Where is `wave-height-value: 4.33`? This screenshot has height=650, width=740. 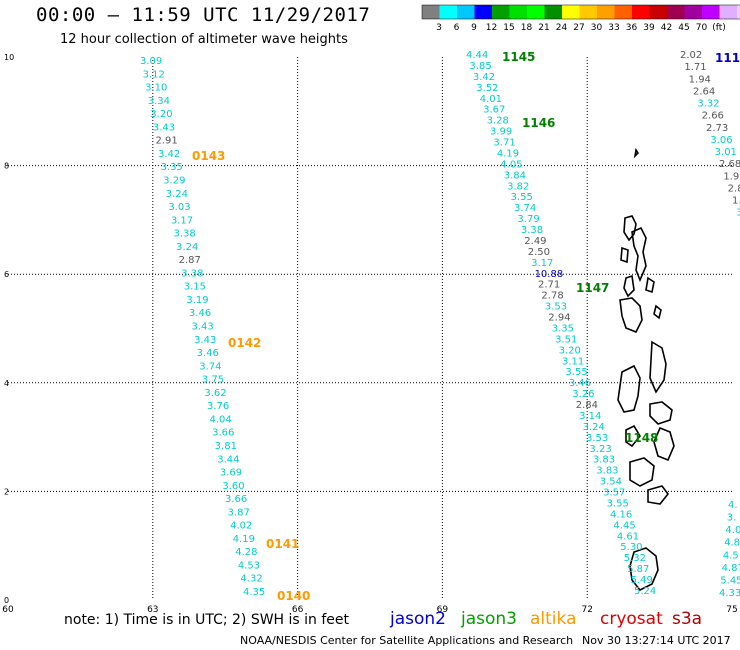
wave-height-value: 4.33 is located at coordinates (729, 593).